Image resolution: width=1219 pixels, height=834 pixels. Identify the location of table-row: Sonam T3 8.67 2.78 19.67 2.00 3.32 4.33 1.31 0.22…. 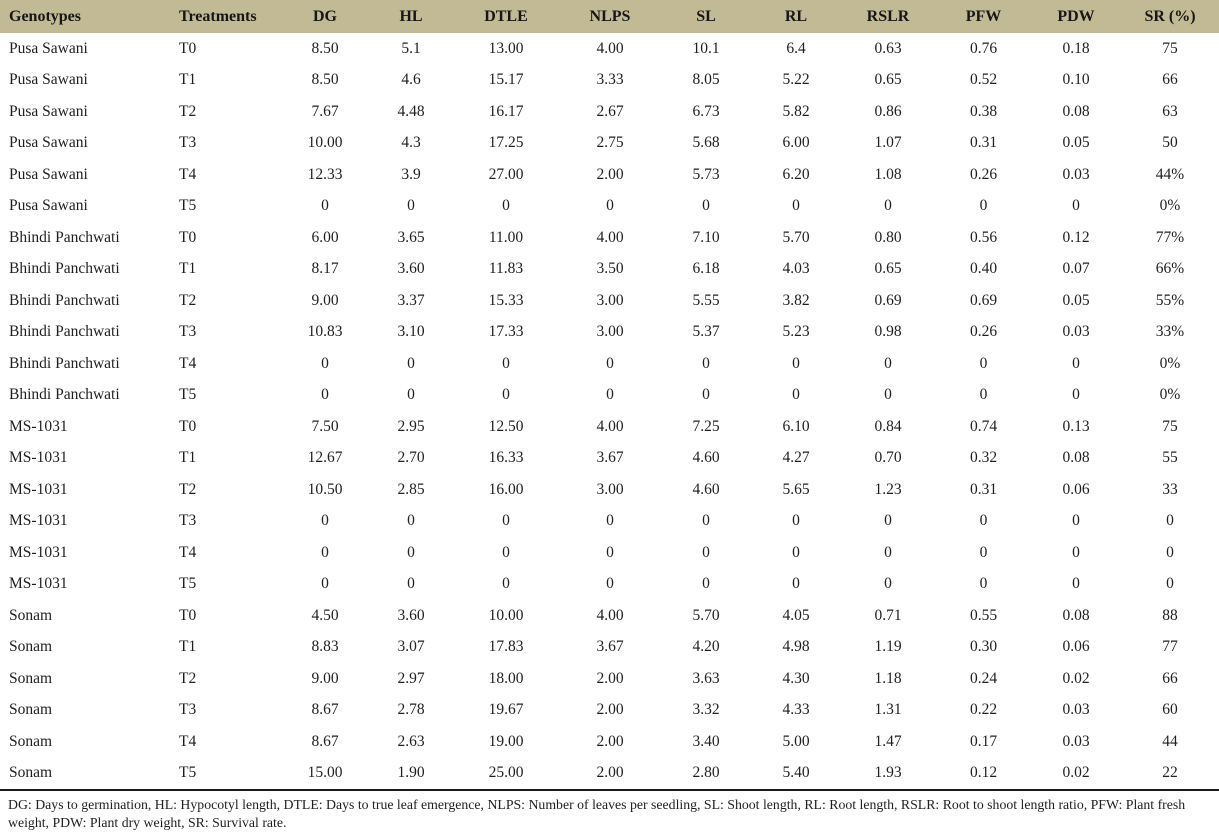
(609, 711).